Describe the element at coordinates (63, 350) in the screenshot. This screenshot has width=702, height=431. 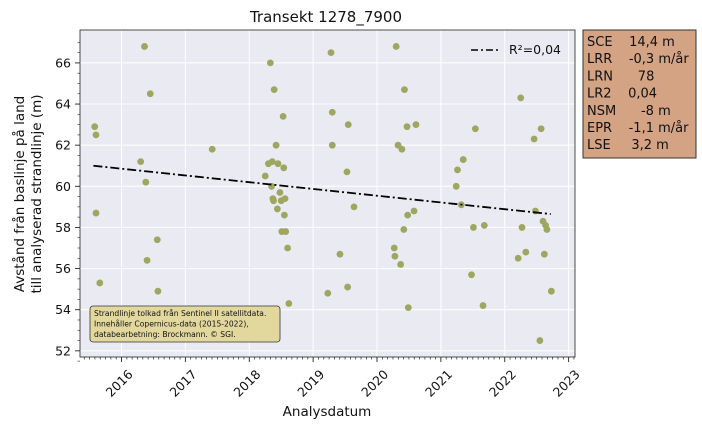
I see `y-tick-label: 52` at that location.